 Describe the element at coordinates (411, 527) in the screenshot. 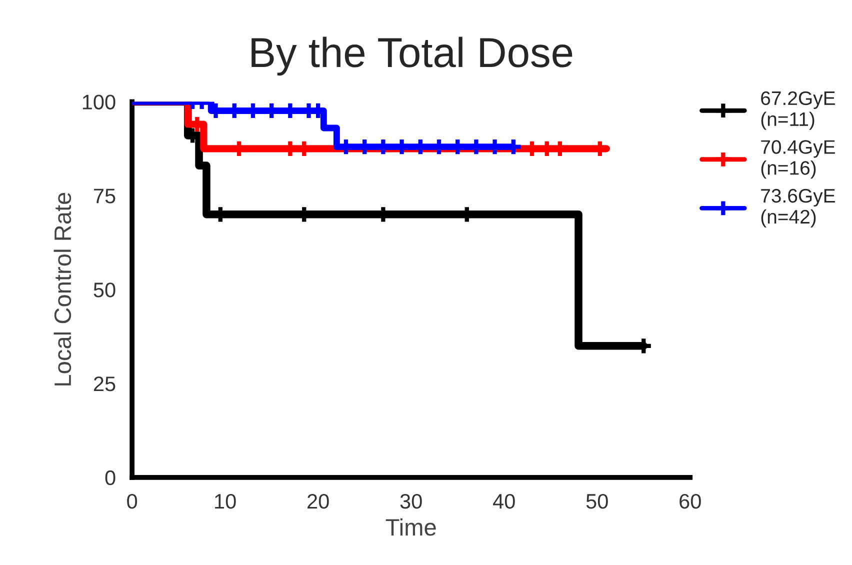

I see `x-axis-title: Time` at that location.